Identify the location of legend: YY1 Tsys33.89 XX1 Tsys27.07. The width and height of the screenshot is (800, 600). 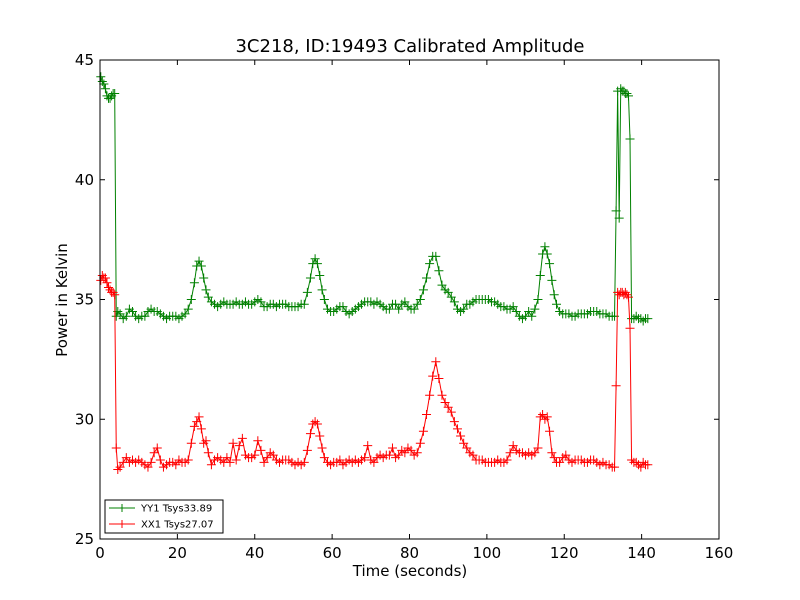
(164, 516).